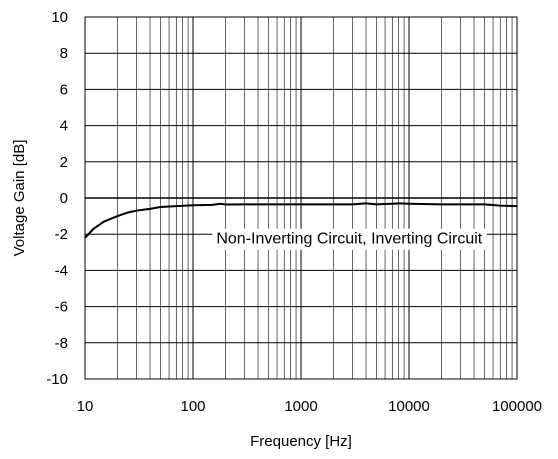 Image resolution: width=558 pixels, height=459 pixels. Describe the element at coordinates (57, 379) in the screenshot. I see `y-tick-label: -10` at that location.